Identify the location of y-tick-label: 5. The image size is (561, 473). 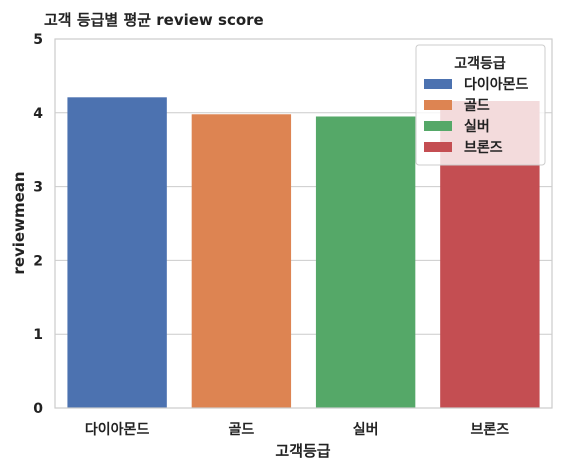
(38, 40).